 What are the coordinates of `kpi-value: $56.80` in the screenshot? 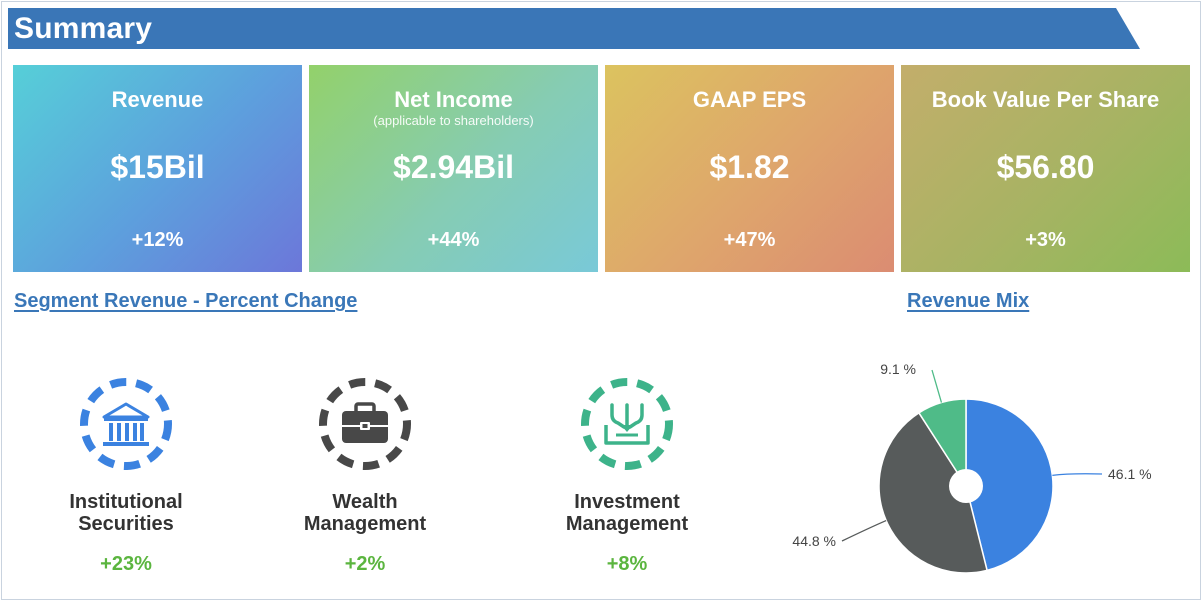 It's located at (1045, 167).